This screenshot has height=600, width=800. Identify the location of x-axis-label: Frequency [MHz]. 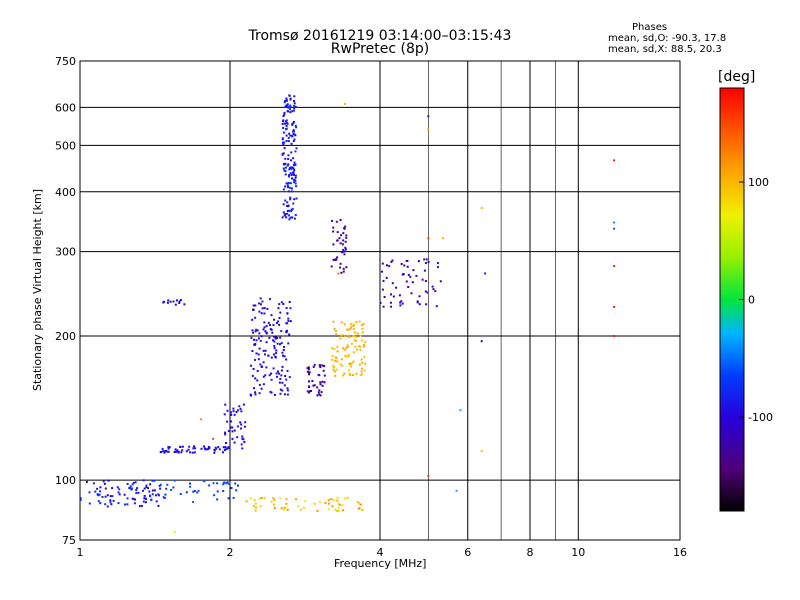
(380, 563).